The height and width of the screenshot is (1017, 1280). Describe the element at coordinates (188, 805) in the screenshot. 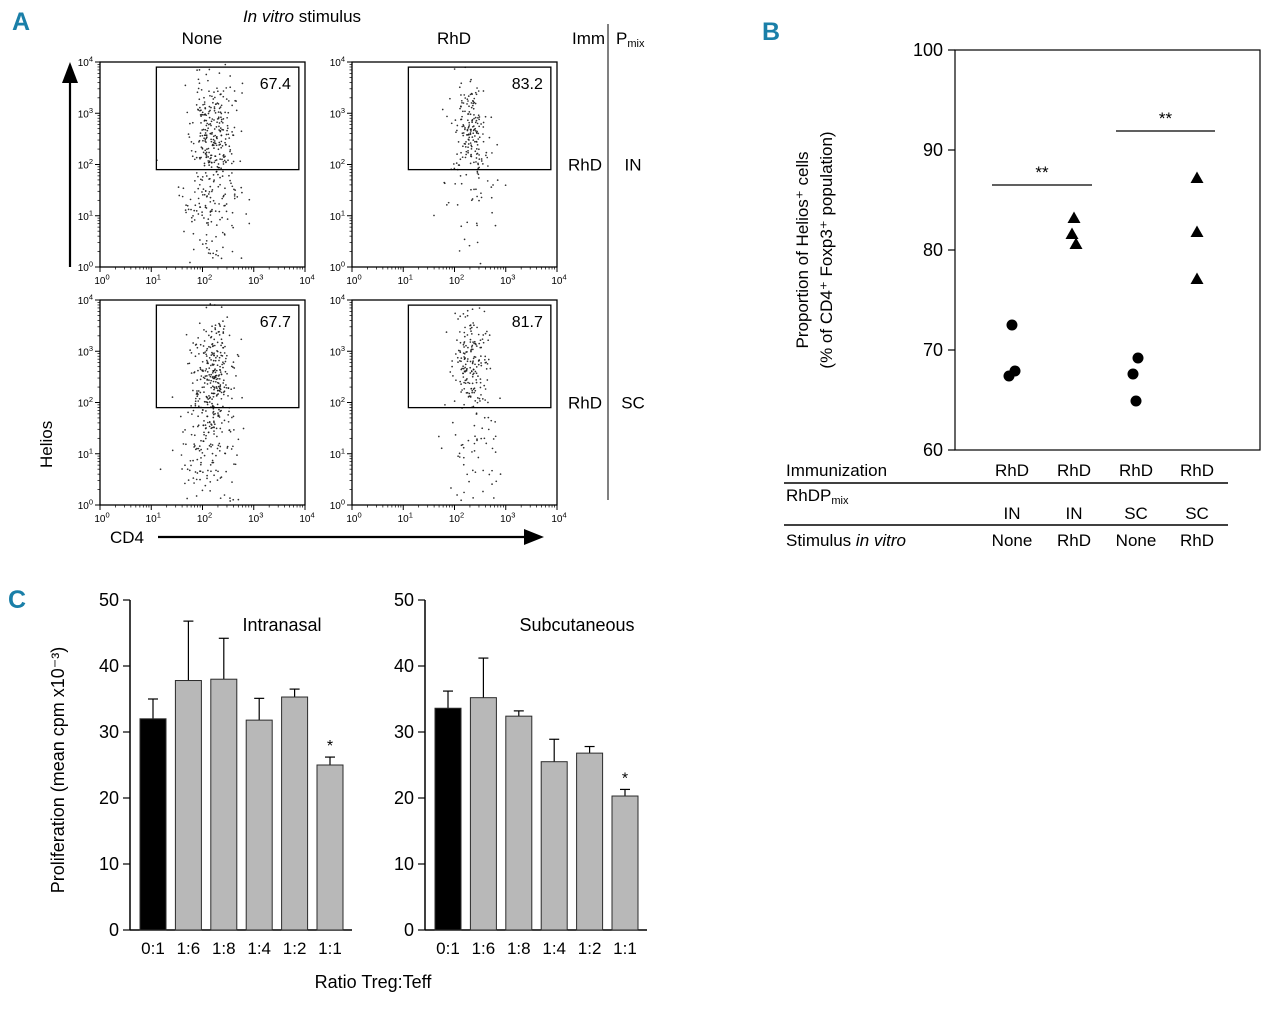

I see `bar` at that location.